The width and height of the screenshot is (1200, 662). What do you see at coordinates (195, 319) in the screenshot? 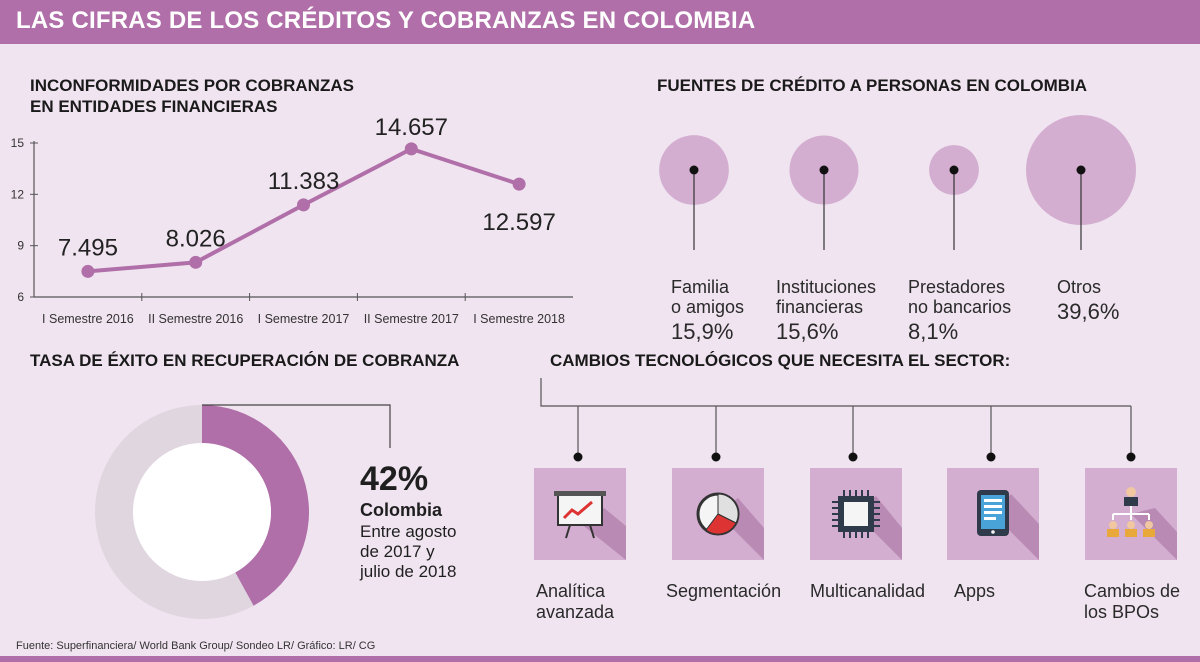
I see `x-tick-label: II Semestre 2016` at bounding box center [195, 319].